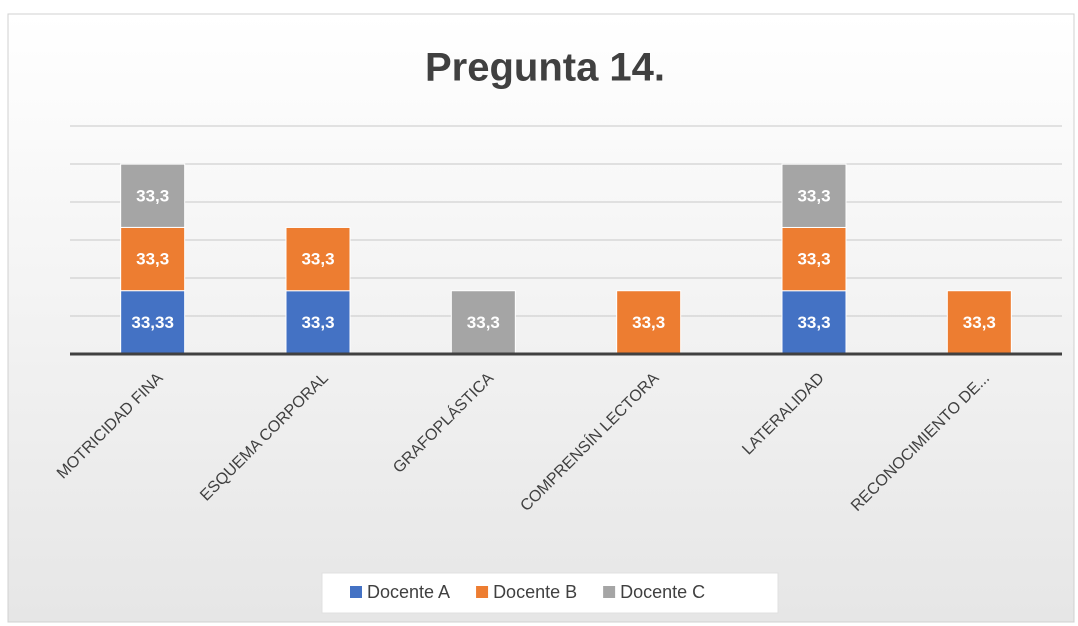 The image size is (1078, 626). I want to click on legend-label: Docente B, so click(535, 592).